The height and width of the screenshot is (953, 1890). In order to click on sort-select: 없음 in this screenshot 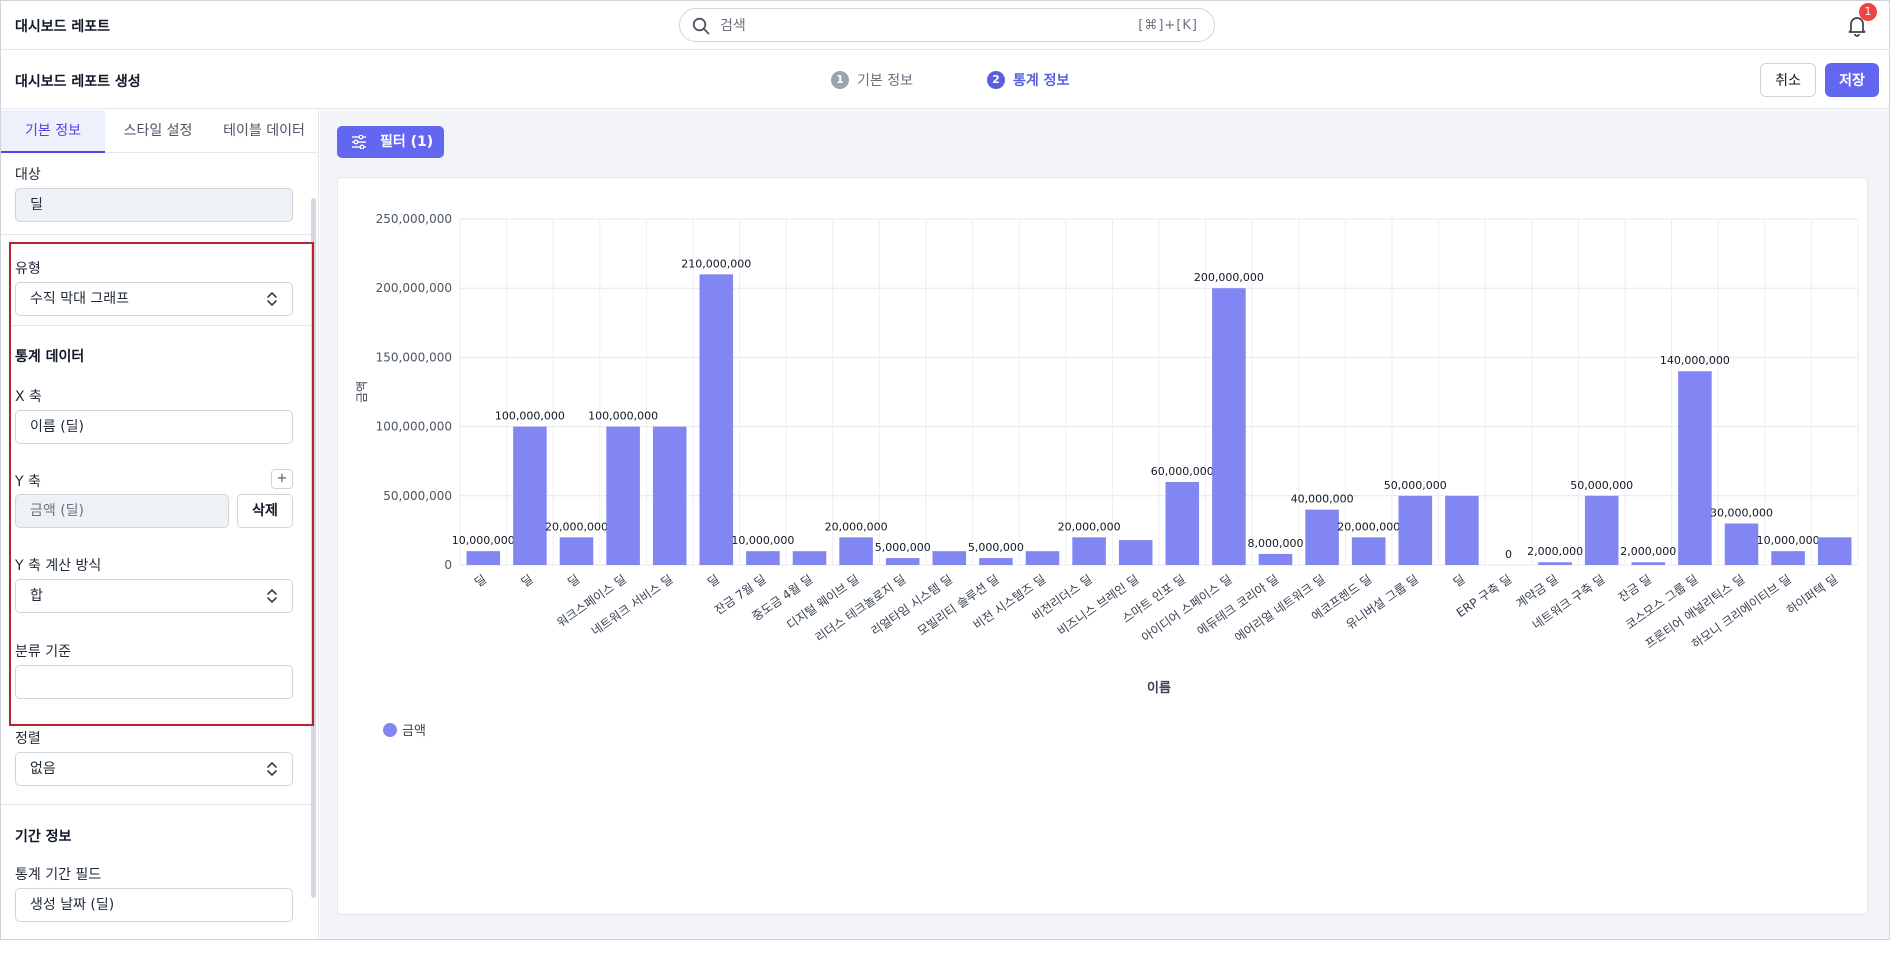, I will do `click(154, 769)`.